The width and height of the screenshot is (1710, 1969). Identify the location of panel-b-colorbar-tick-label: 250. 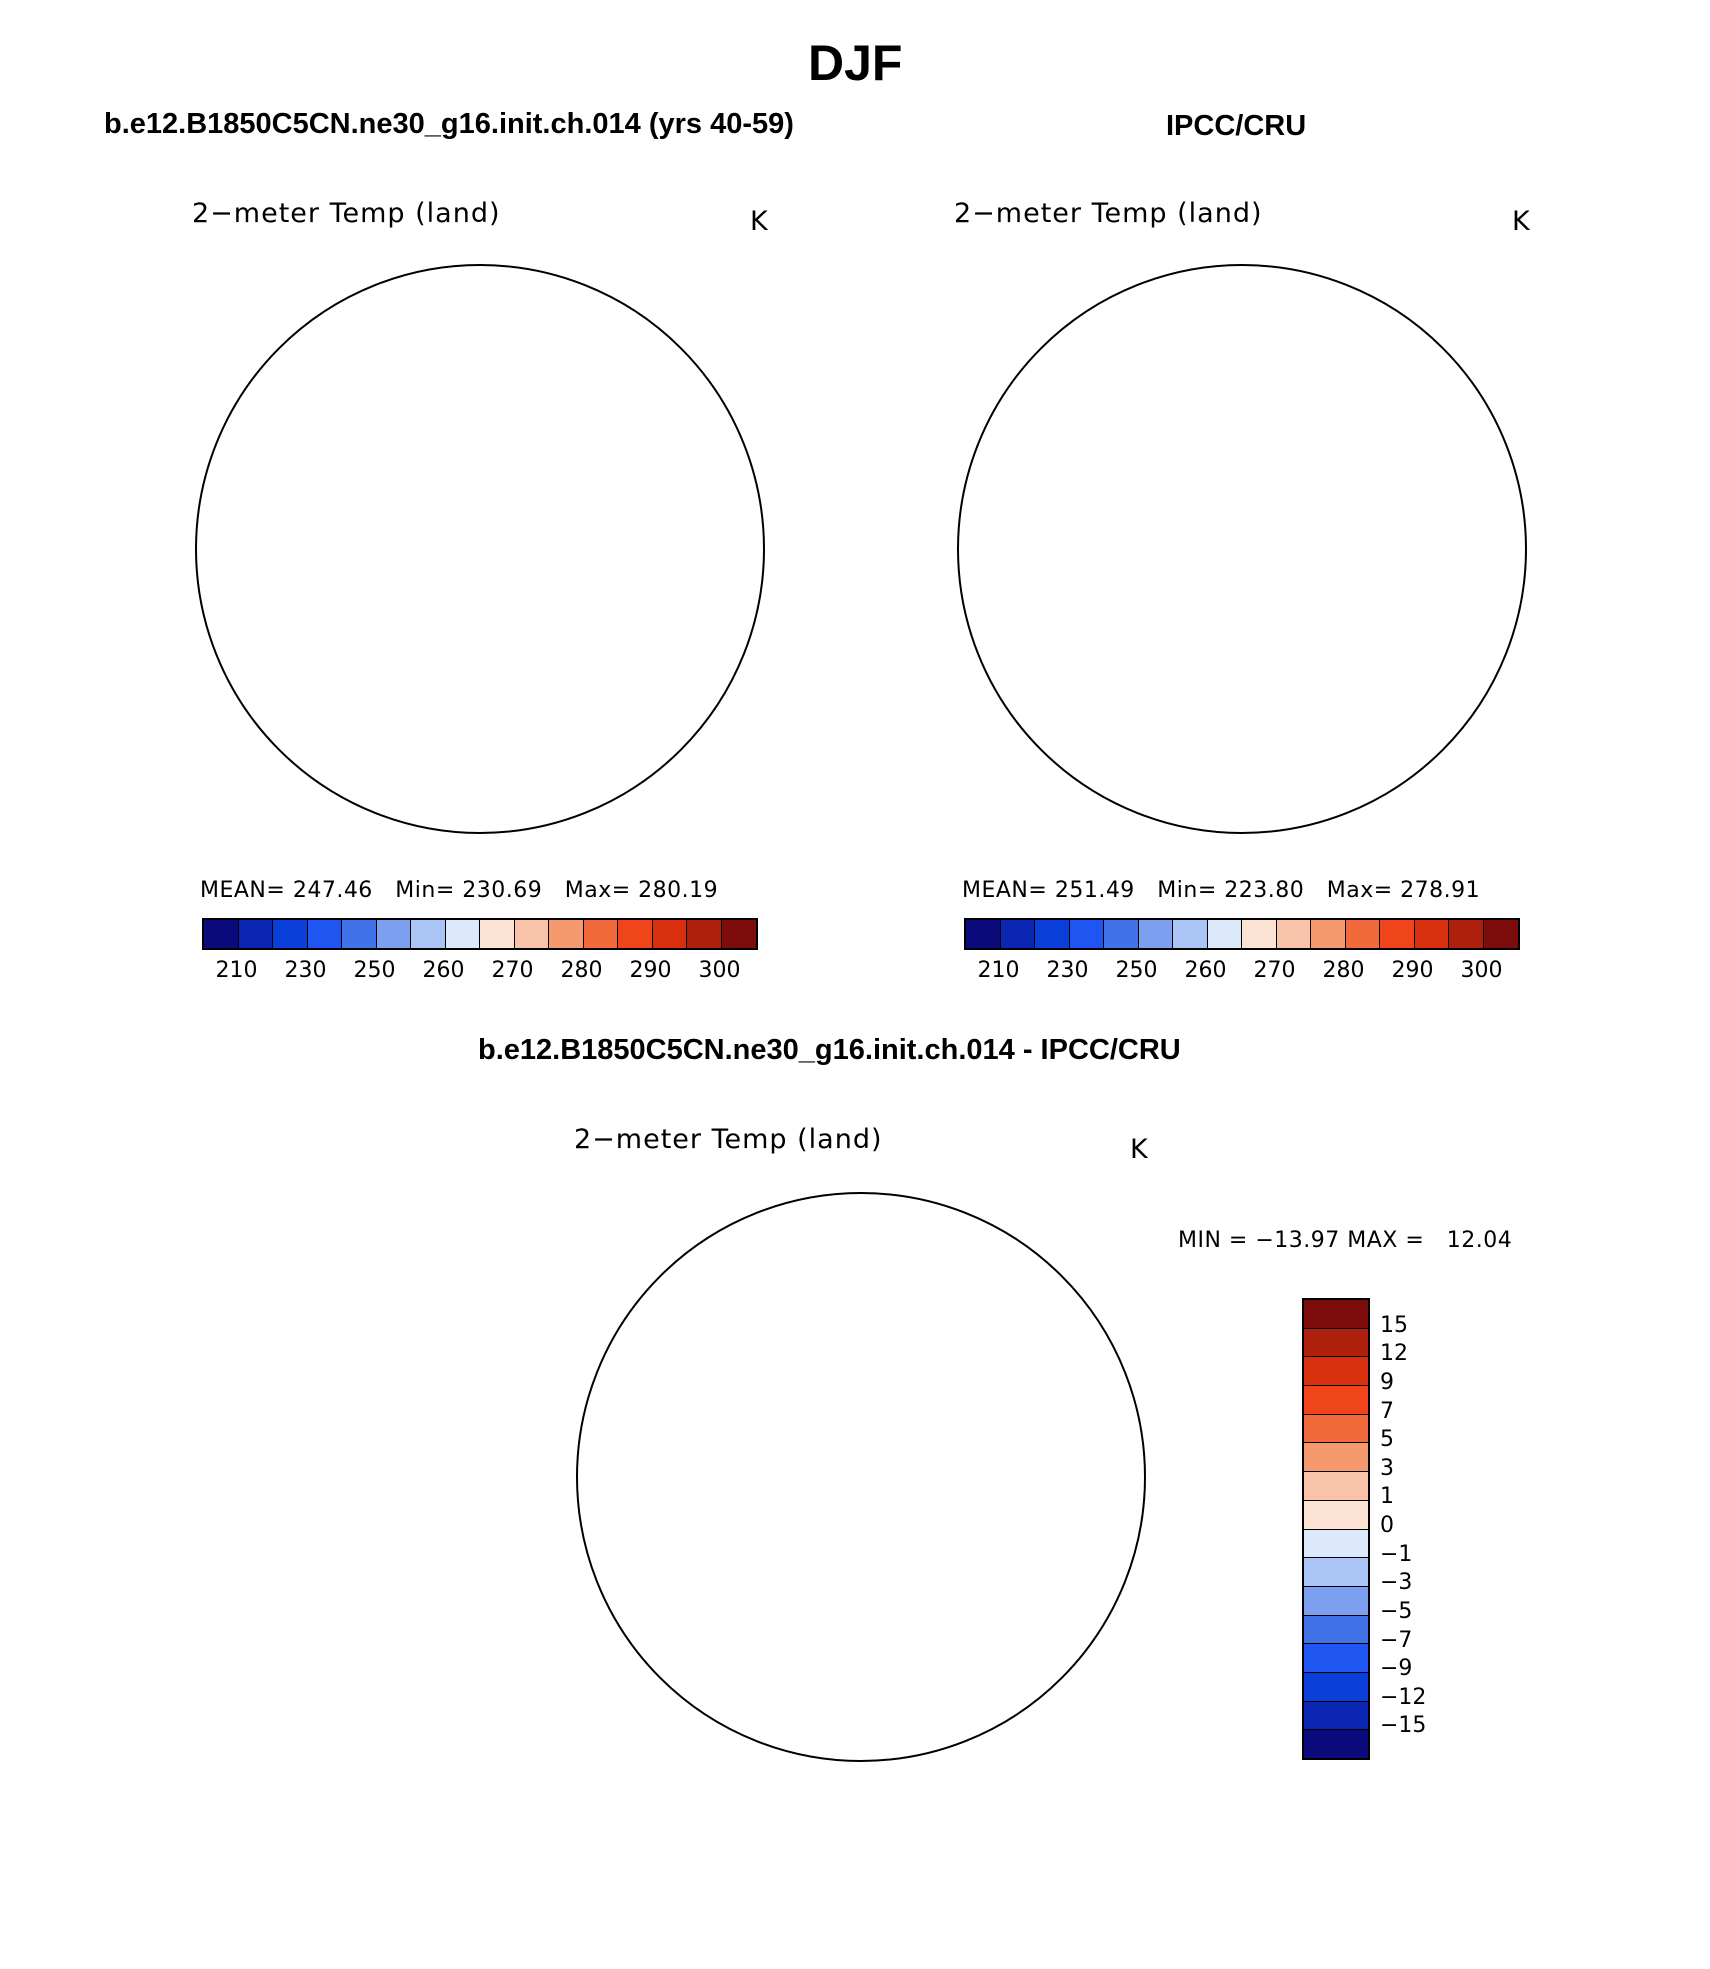
(1136, 970).